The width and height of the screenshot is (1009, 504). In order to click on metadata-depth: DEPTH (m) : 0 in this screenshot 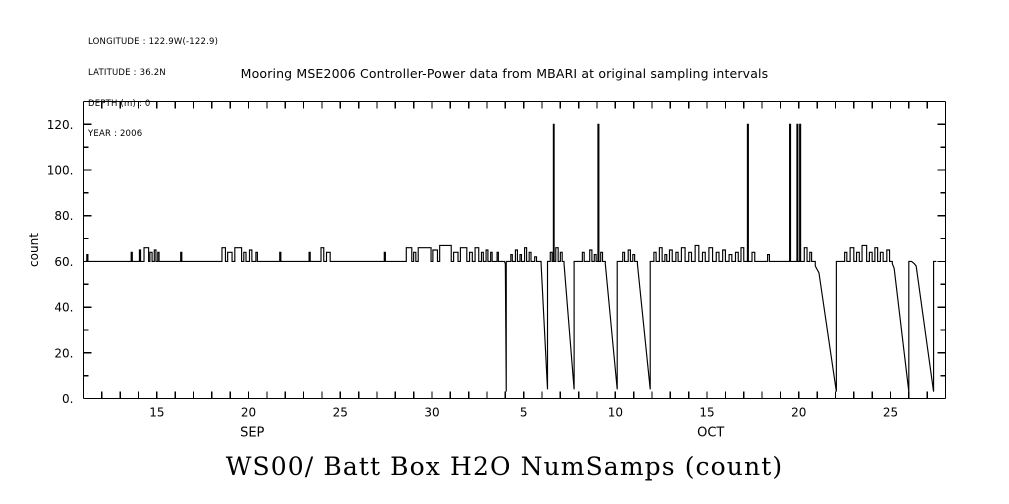, I will do `click(119, 103)`.